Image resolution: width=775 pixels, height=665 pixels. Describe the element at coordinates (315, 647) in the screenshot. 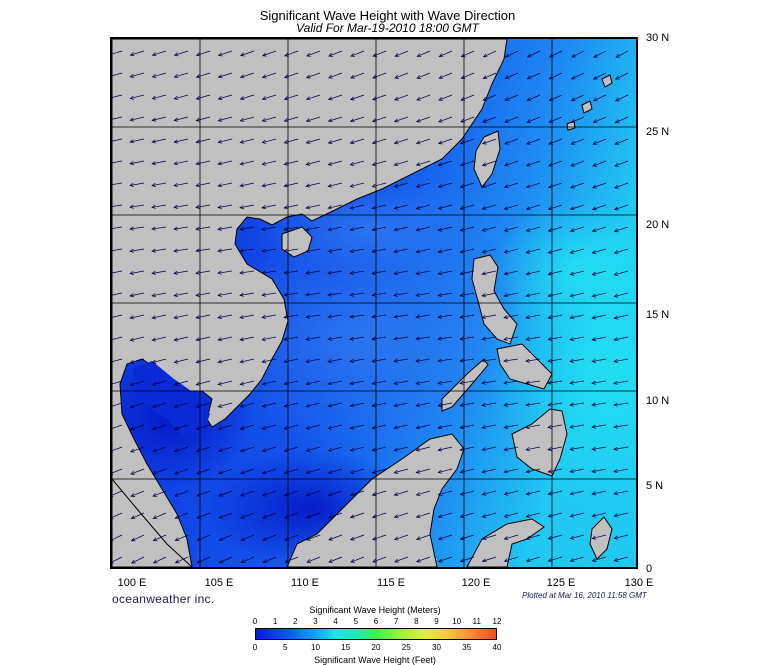

I see `colorbar-feet-tick: 10` at that location.